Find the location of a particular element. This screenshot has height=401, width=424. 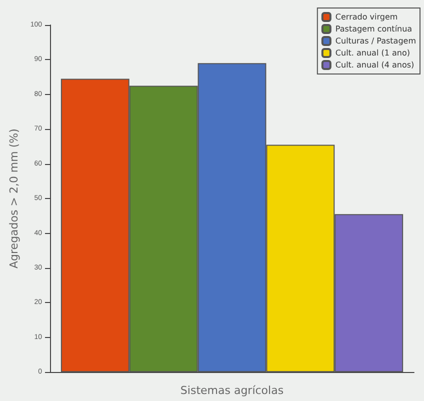

legend-label: Pastagem contínua is located at coordinates (373, 29).